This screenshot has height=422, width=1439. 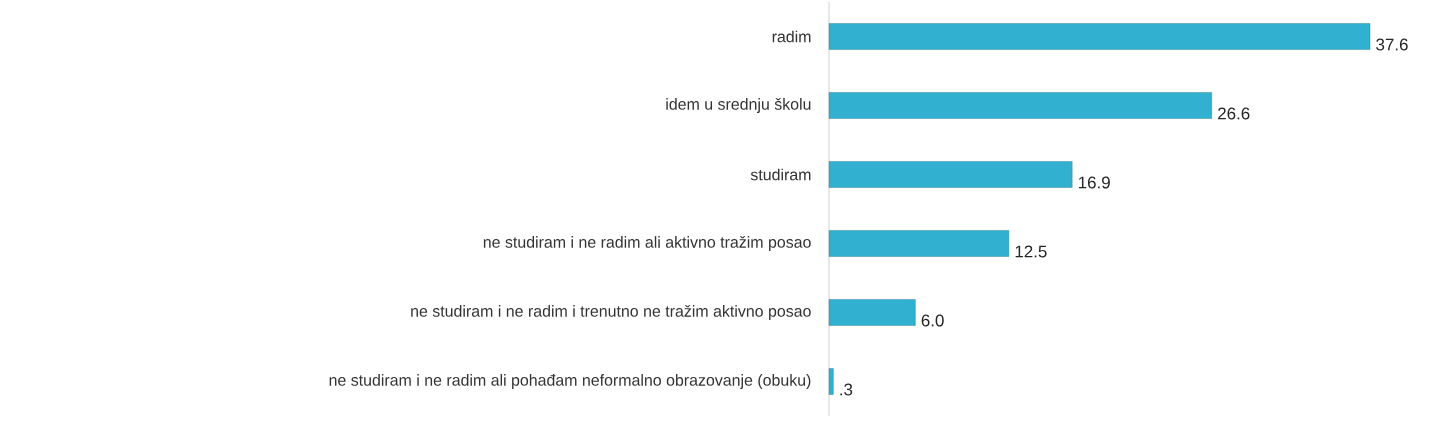 I want to click on data-label: 6.0, so click(x=932, y=320).